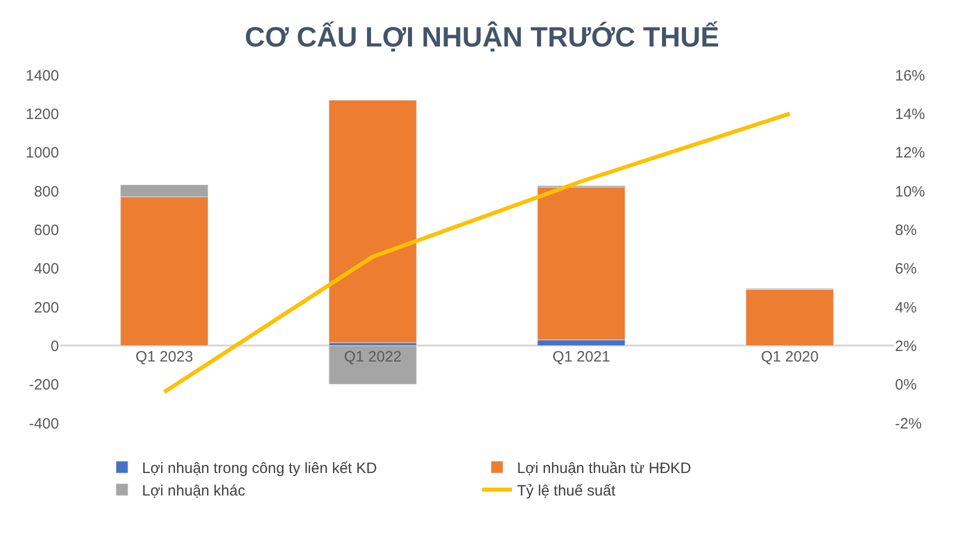 Image resolution: width=964 pixels, height=533 pixels. What do you see at coordinates (908, 423) in the screenshot?
I see `y2-tick-label: -2%` at bounding box center [908, 423].